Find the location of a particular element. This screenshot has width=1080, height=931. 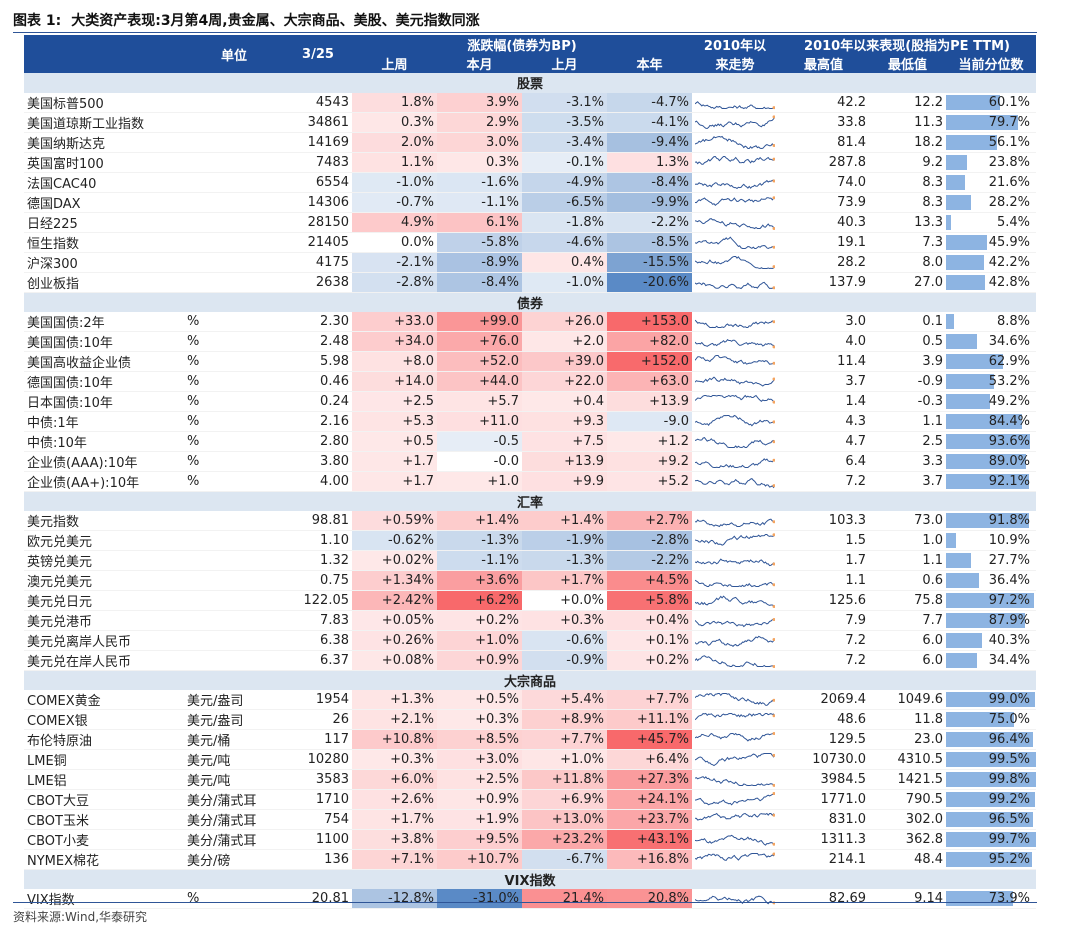

max-value: 40.3 is located at coordinates (824, 222).